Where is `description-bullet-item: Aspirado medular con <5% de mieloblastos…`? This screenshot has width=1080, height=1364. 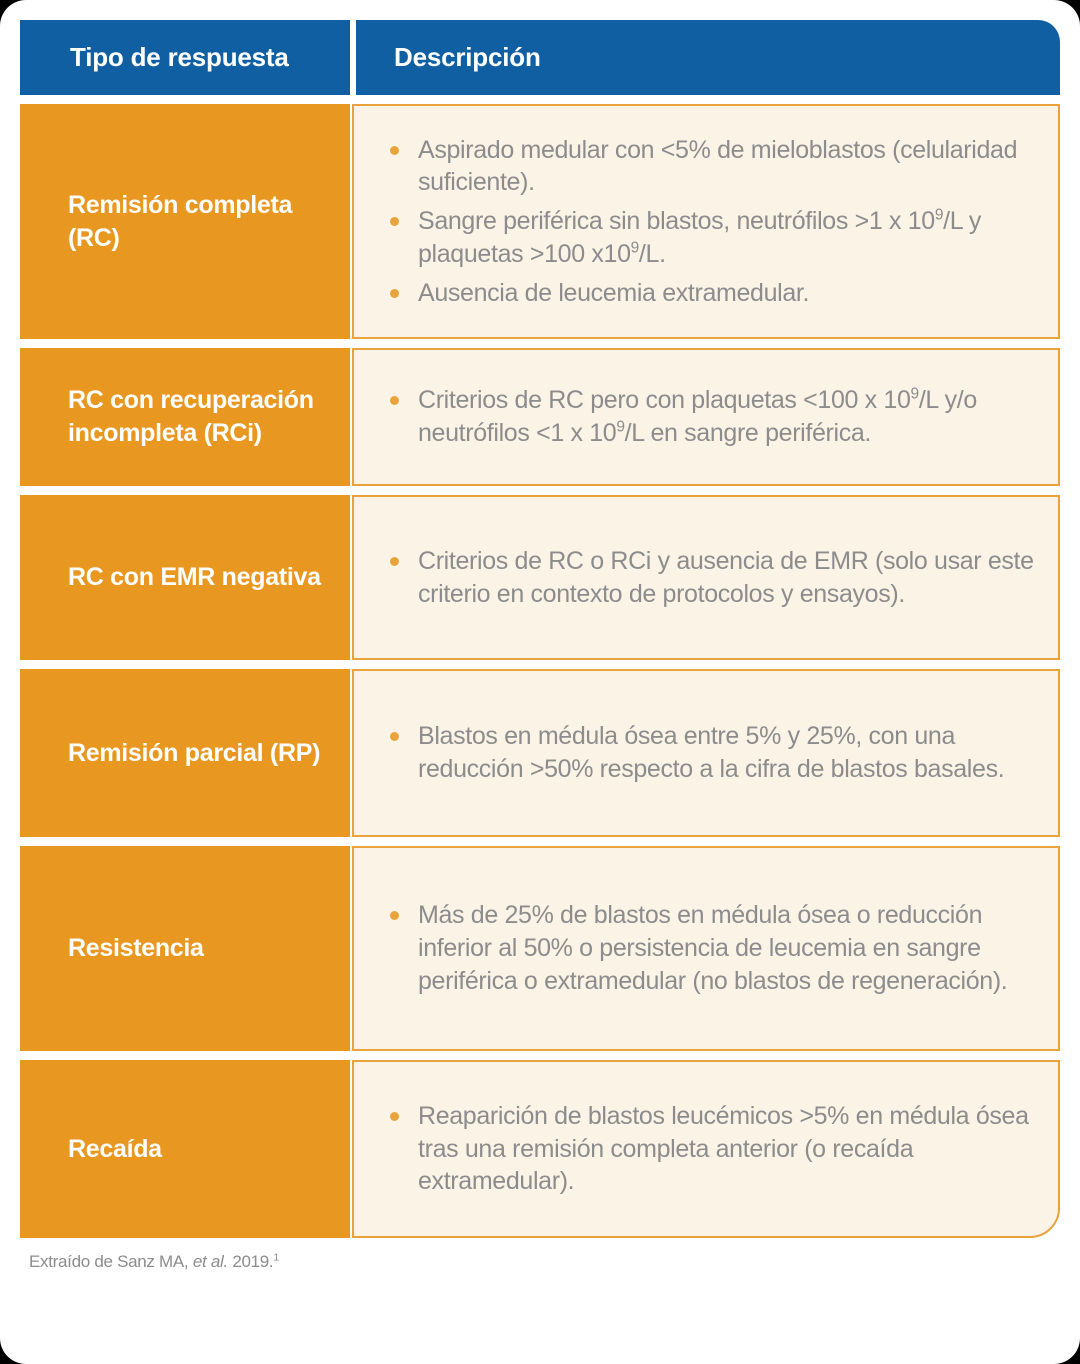
description-bullet-item: Aspirado medular con <5% de mieloblastos… is located at coordinates (709, 167).